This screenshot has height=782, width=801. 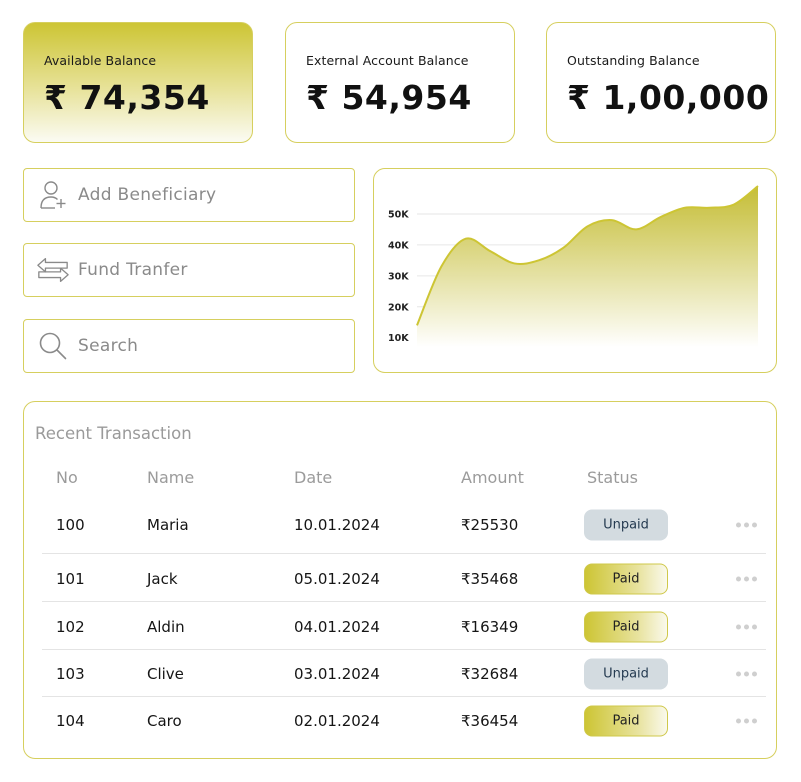 What do you see at coordinates (490, 525) in the screenshot?
I see `cell-amount: ₹25530` at bounding box center [490, 525].